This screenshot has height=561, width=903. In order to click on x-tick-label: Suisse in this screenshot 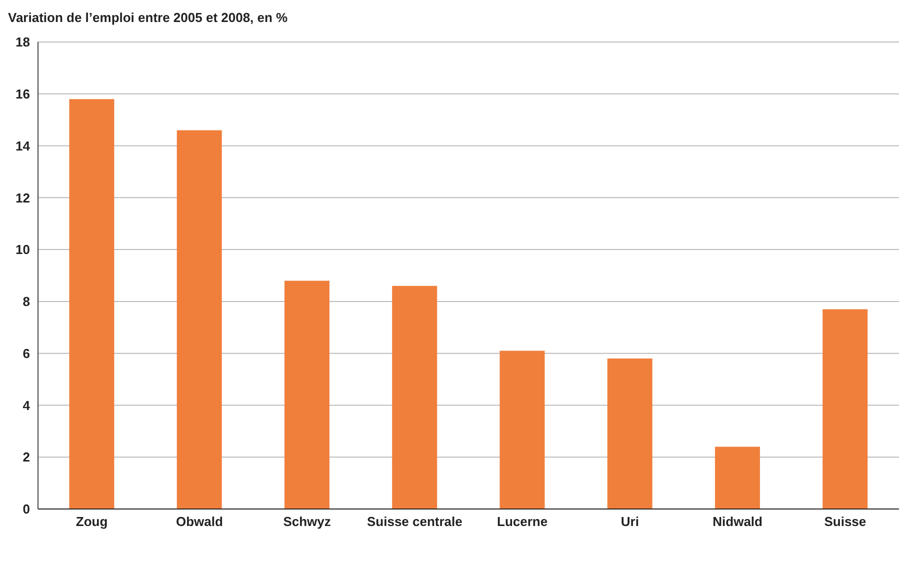, I will do `click(845, 522)`.